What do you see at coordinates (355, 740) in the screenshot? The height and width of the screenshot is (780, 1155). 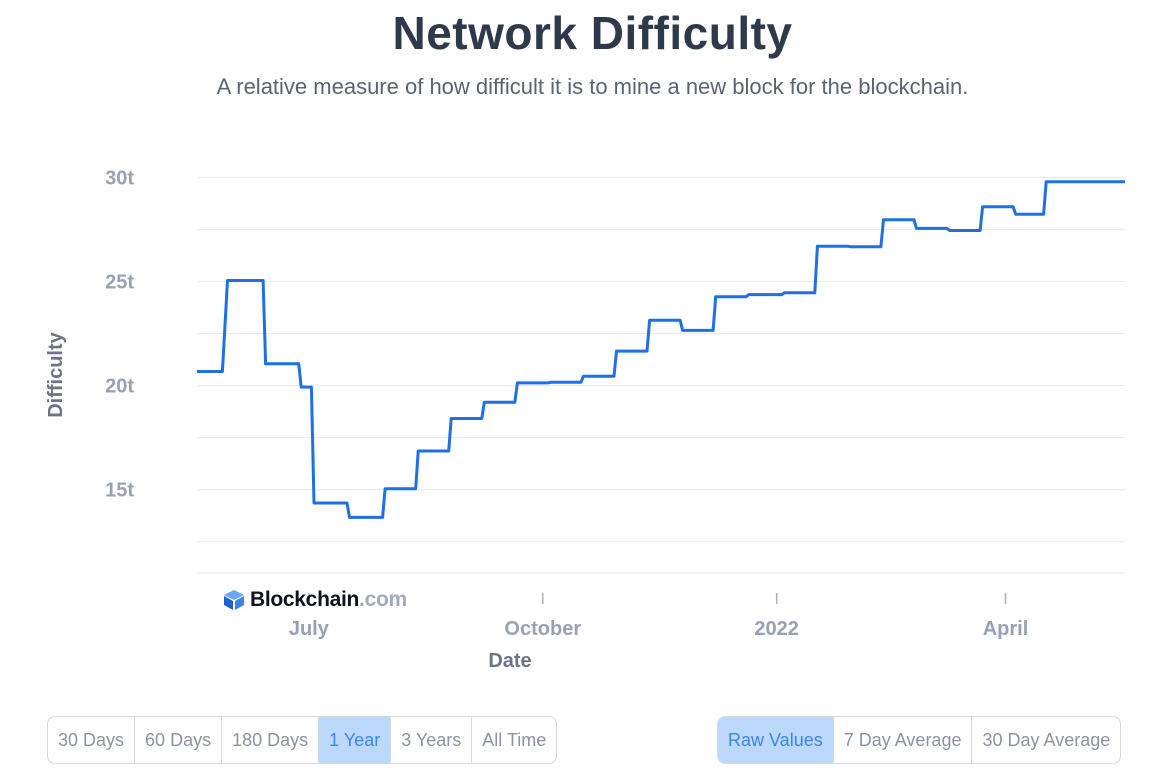 I see `range-1-year-button: 1 Year` at bounding box center [355, 740].